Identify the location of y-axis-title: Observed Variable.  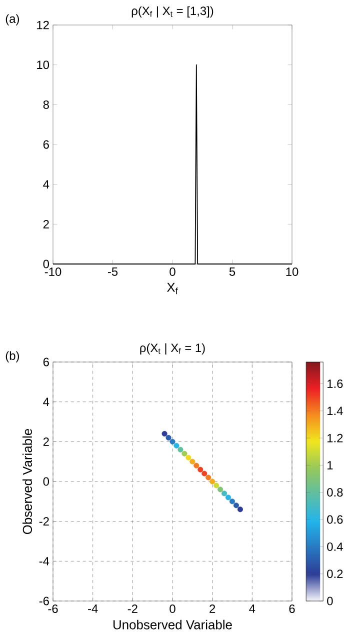
(27, 481).